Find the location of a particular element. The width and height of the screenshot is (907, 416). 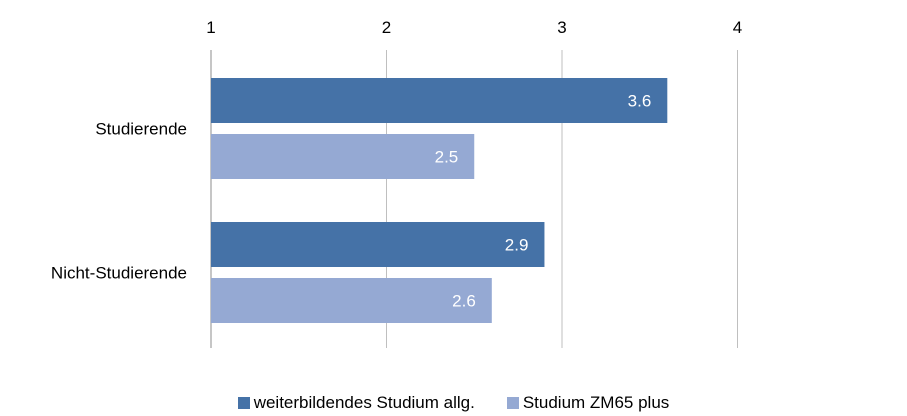

data-label-series-1-nicht-studierende: 2.9 is located at coordinates (517, 245).